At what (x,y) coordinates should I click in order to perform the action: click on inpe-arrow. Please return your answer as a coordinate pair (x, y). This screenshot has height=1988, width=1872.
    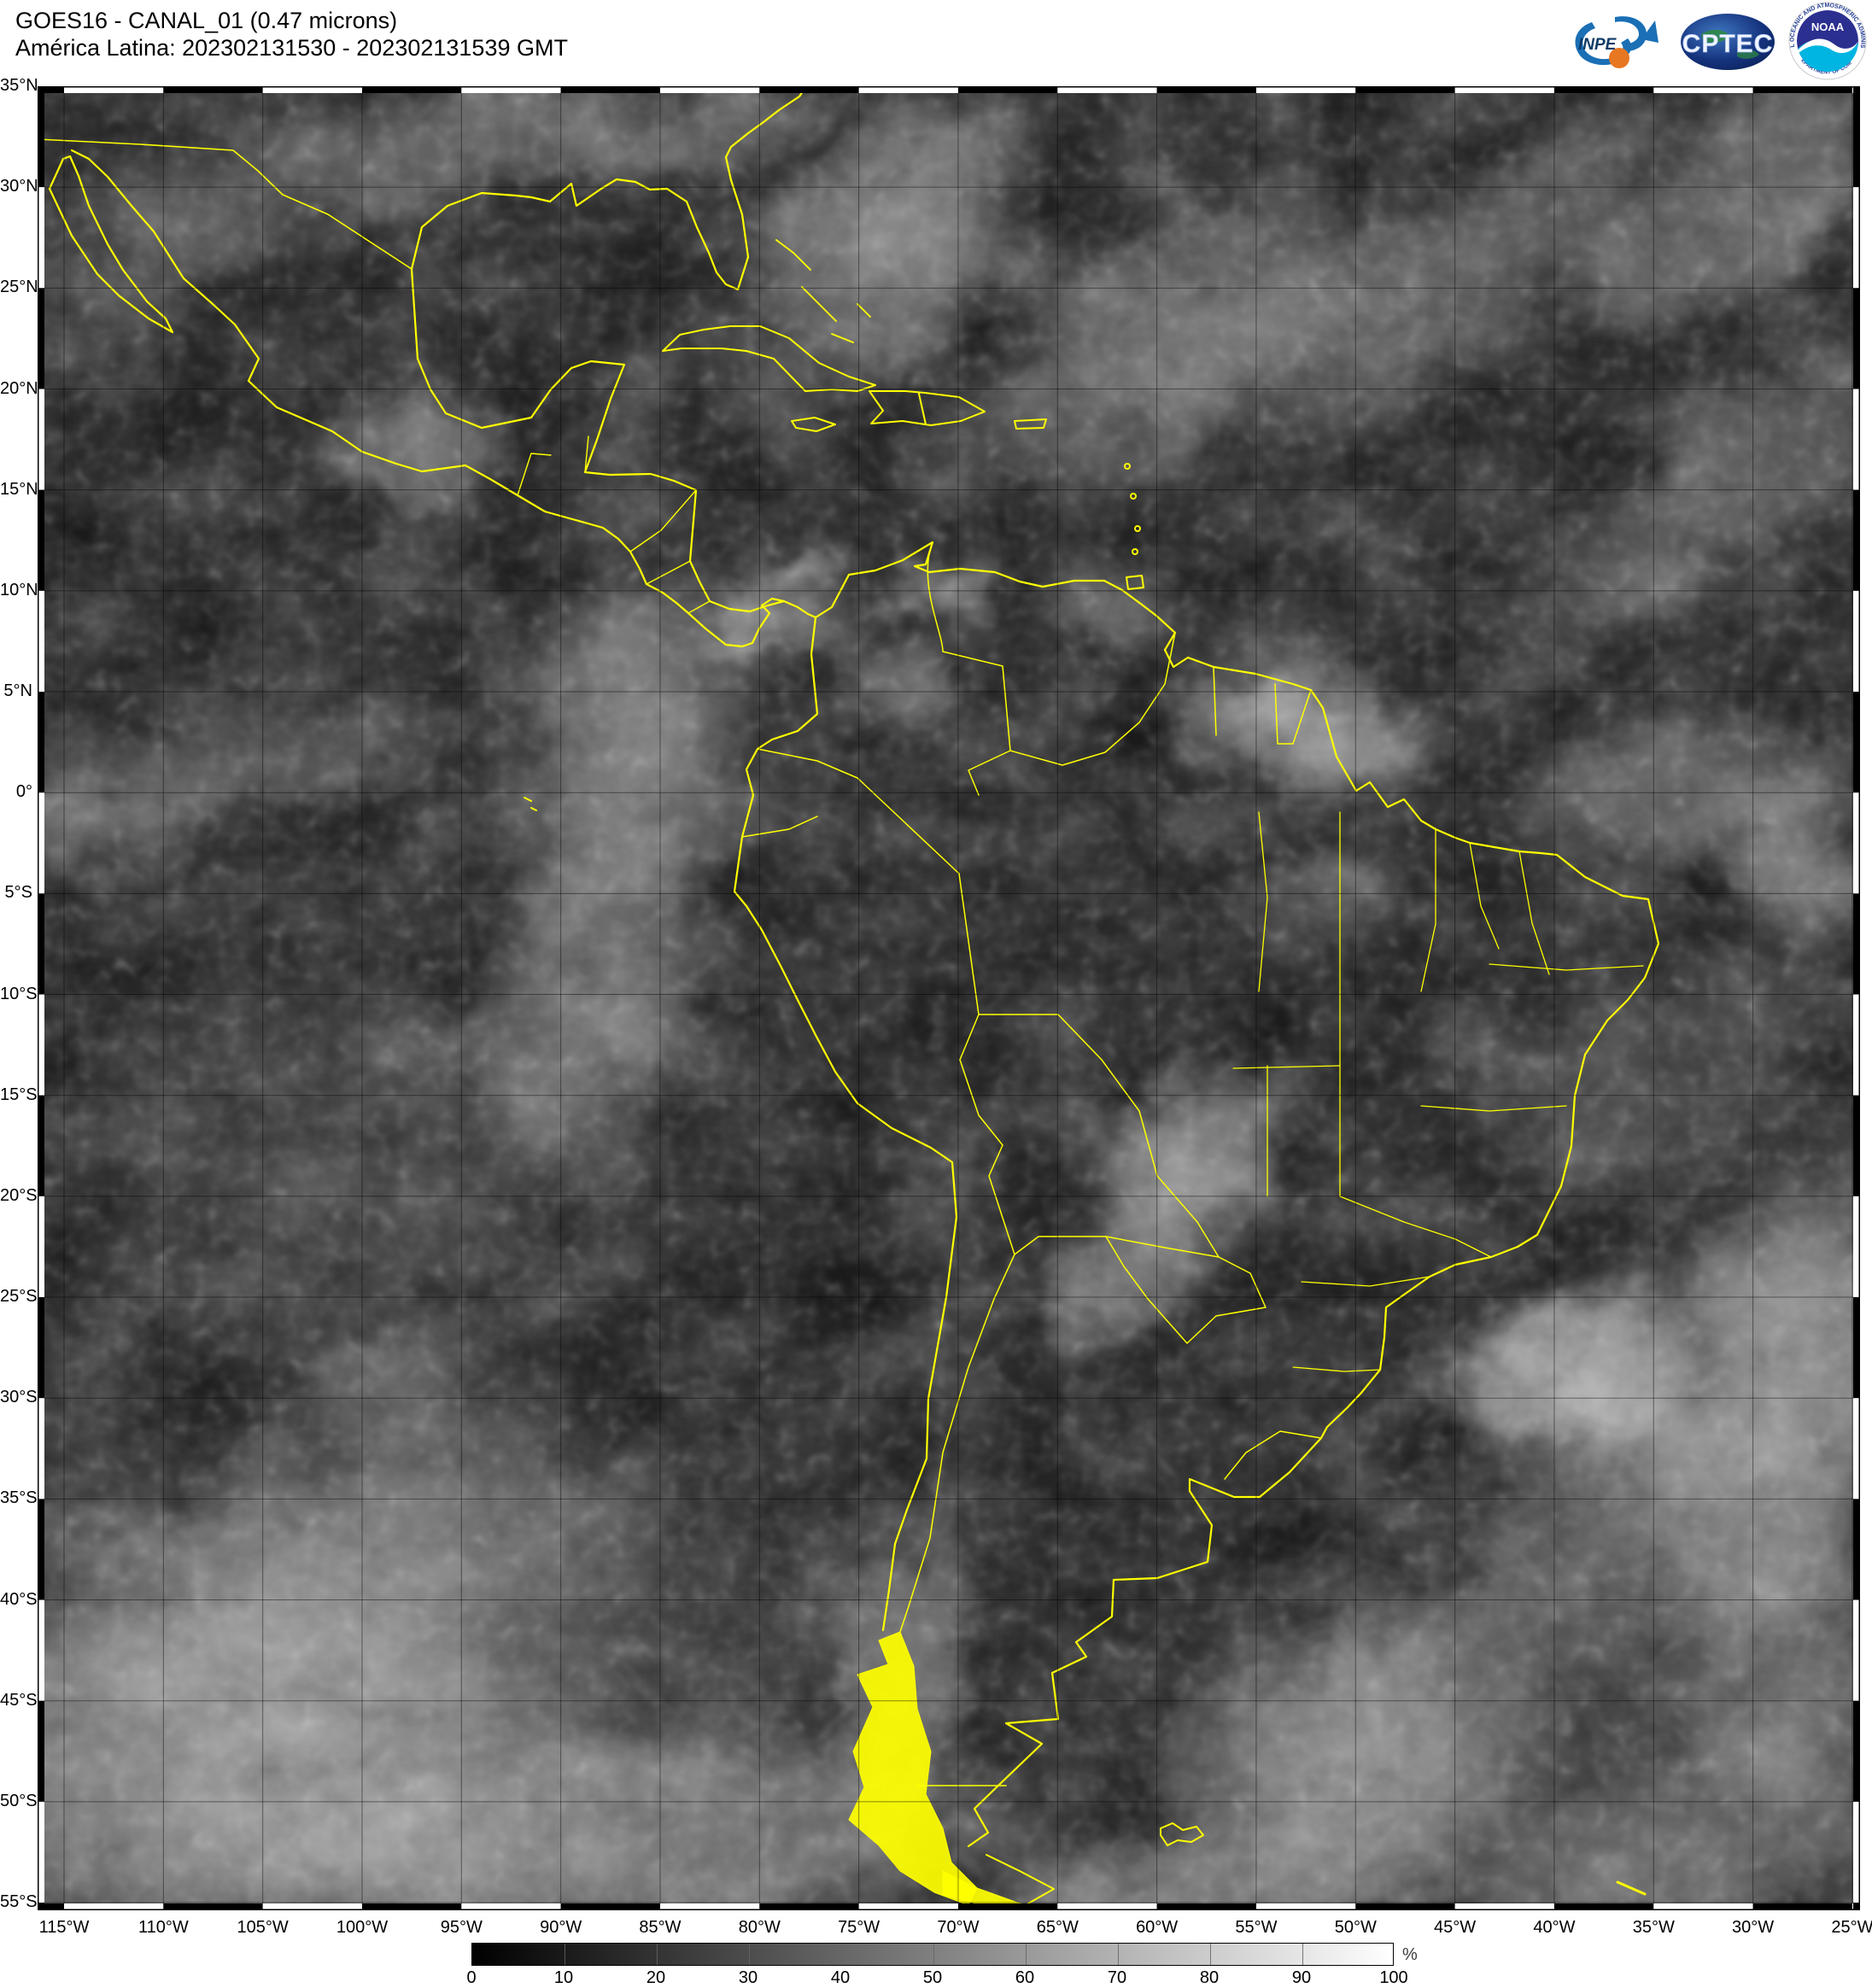
    Looking at the image, I should click on (1649, 31).